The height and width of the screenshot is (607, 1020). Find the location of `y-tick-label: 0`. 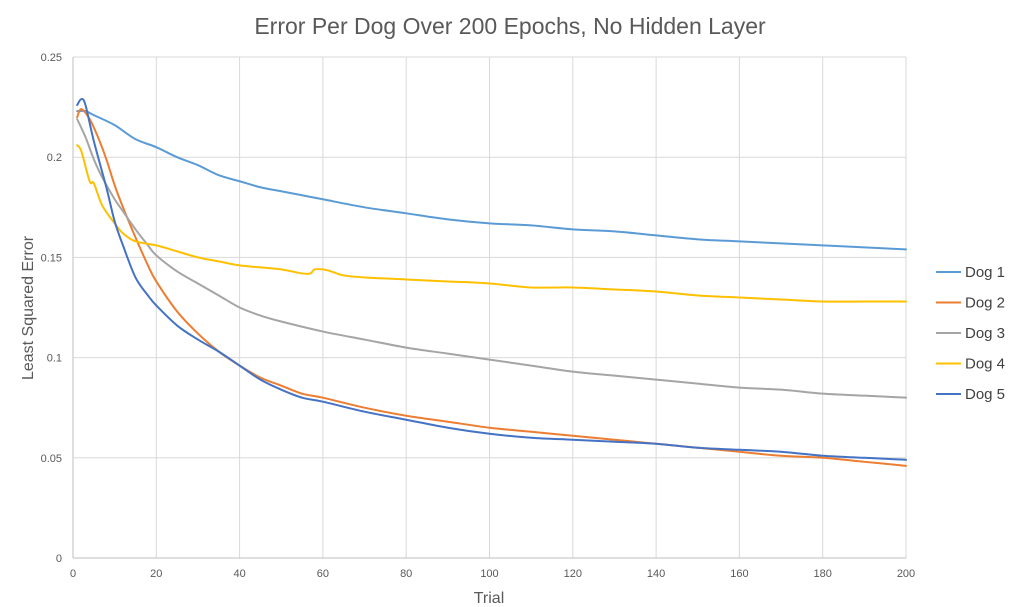

y-tick-label: 0 is located at coordinates (59, 559).